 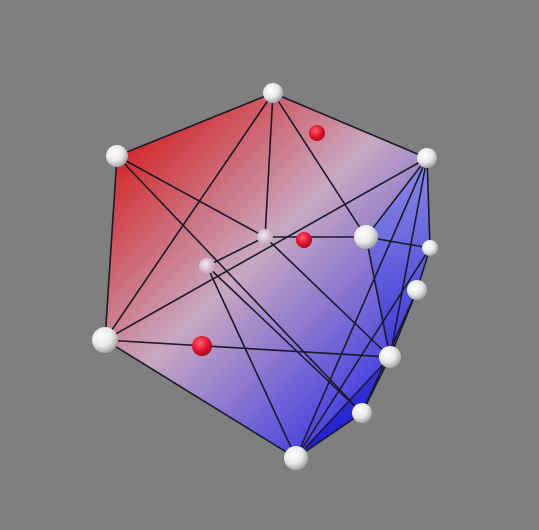 I want to click on polyhedron-side-face, so click(x=363, y=308).